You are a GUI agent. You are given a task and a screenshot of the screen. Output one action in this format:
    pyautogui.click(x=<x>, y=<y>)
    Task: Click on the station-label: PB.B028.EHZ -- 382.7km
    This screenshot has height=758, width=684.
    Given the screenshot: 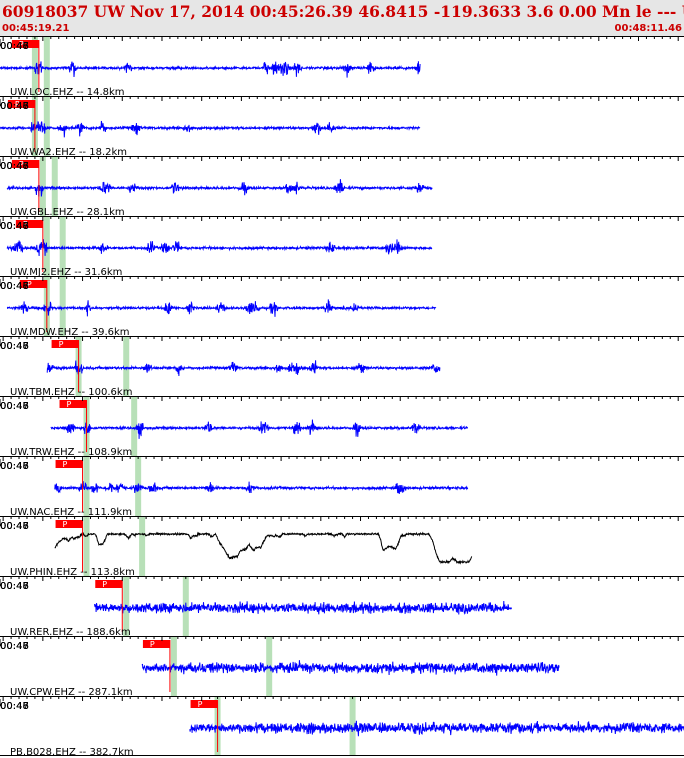 What is the action you would take?
    pyautogui.click(x=72, y=752)
    